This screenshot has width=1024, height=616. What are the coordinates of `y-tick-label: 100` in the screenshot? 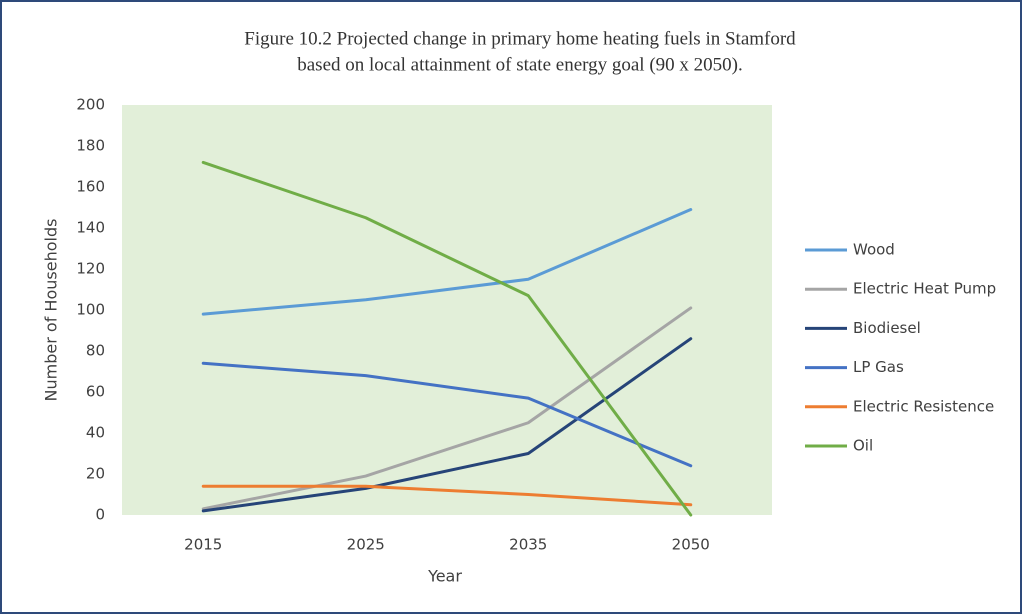 It's located at (90, 310).